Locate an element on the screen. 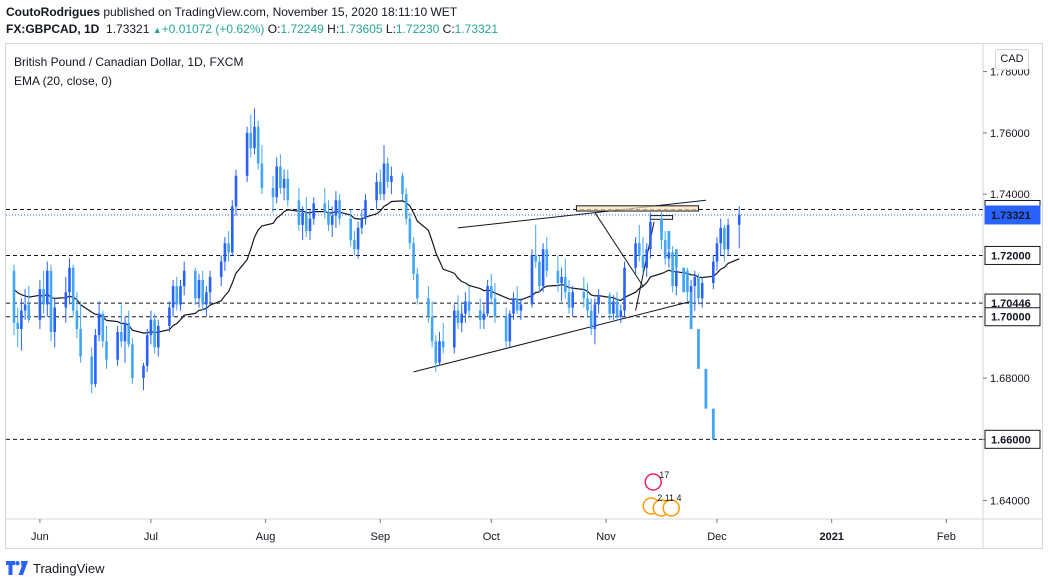 This screenshot has height=586, width=1048. resistance-zone-box is located at coordinates (637, 208).